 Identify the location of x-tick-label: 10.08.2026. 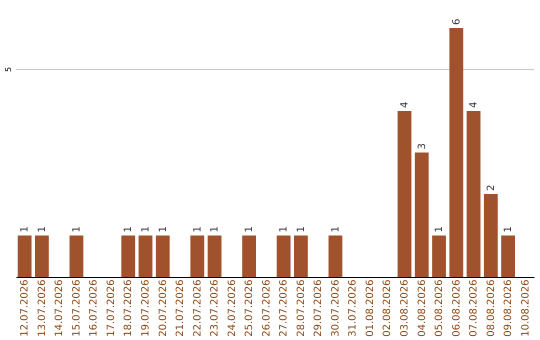
(526, 308).